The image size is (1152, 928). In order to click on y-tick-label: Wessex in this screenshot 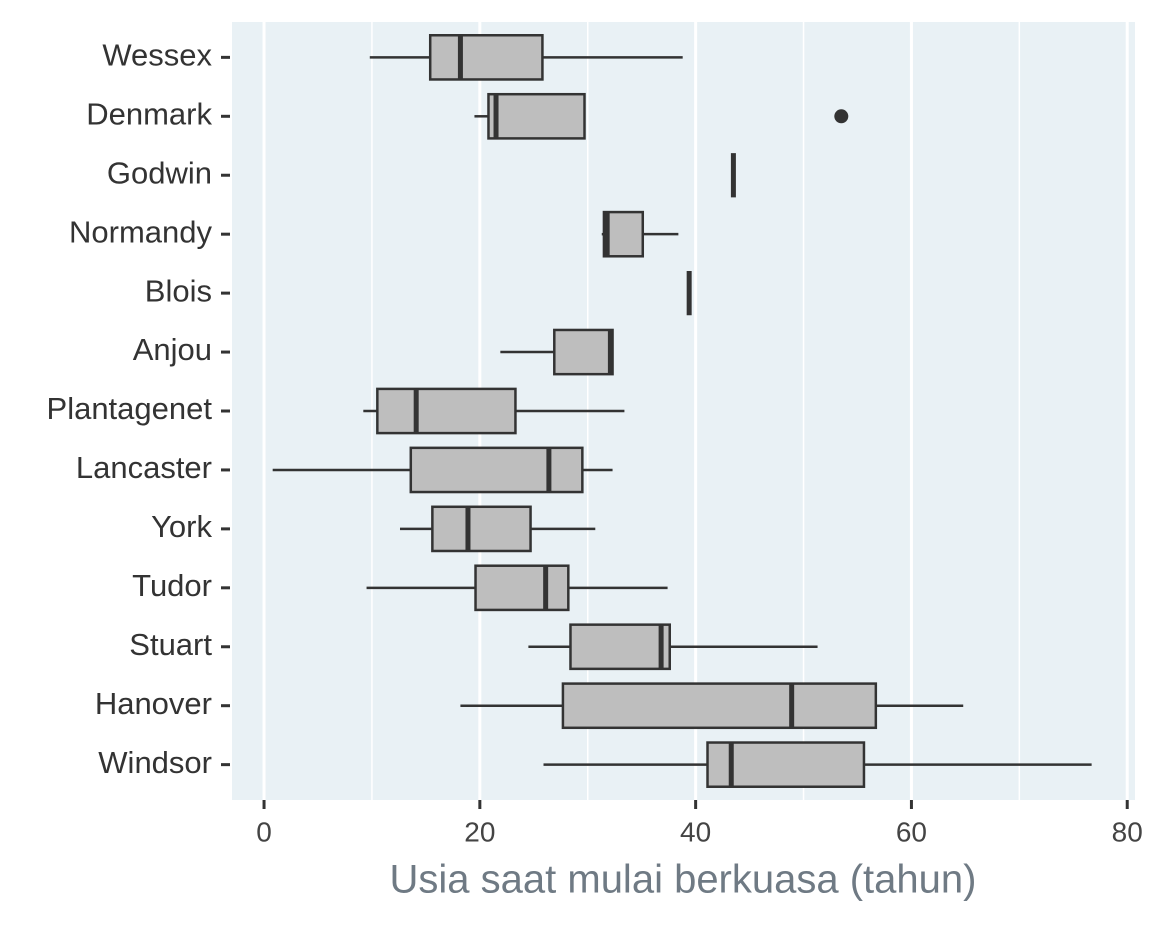, I will do `click(157, 55)`.